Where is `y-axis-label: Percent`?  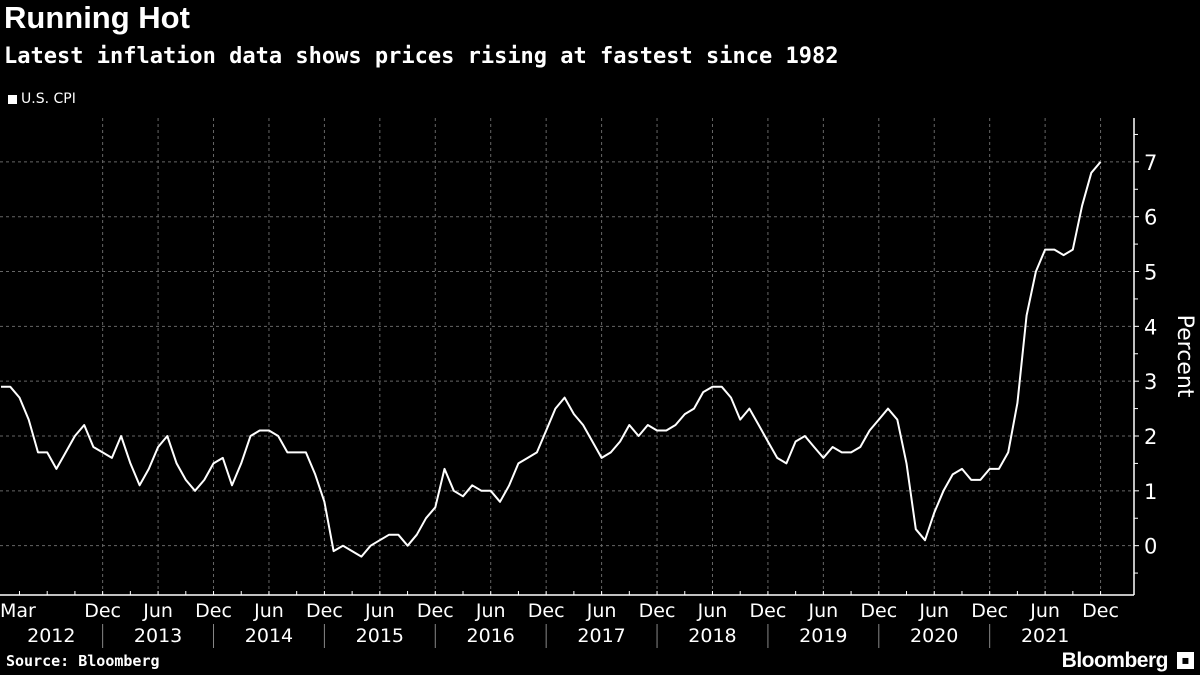
y-axis-label: Percent is located at coordinates (1184, 356).